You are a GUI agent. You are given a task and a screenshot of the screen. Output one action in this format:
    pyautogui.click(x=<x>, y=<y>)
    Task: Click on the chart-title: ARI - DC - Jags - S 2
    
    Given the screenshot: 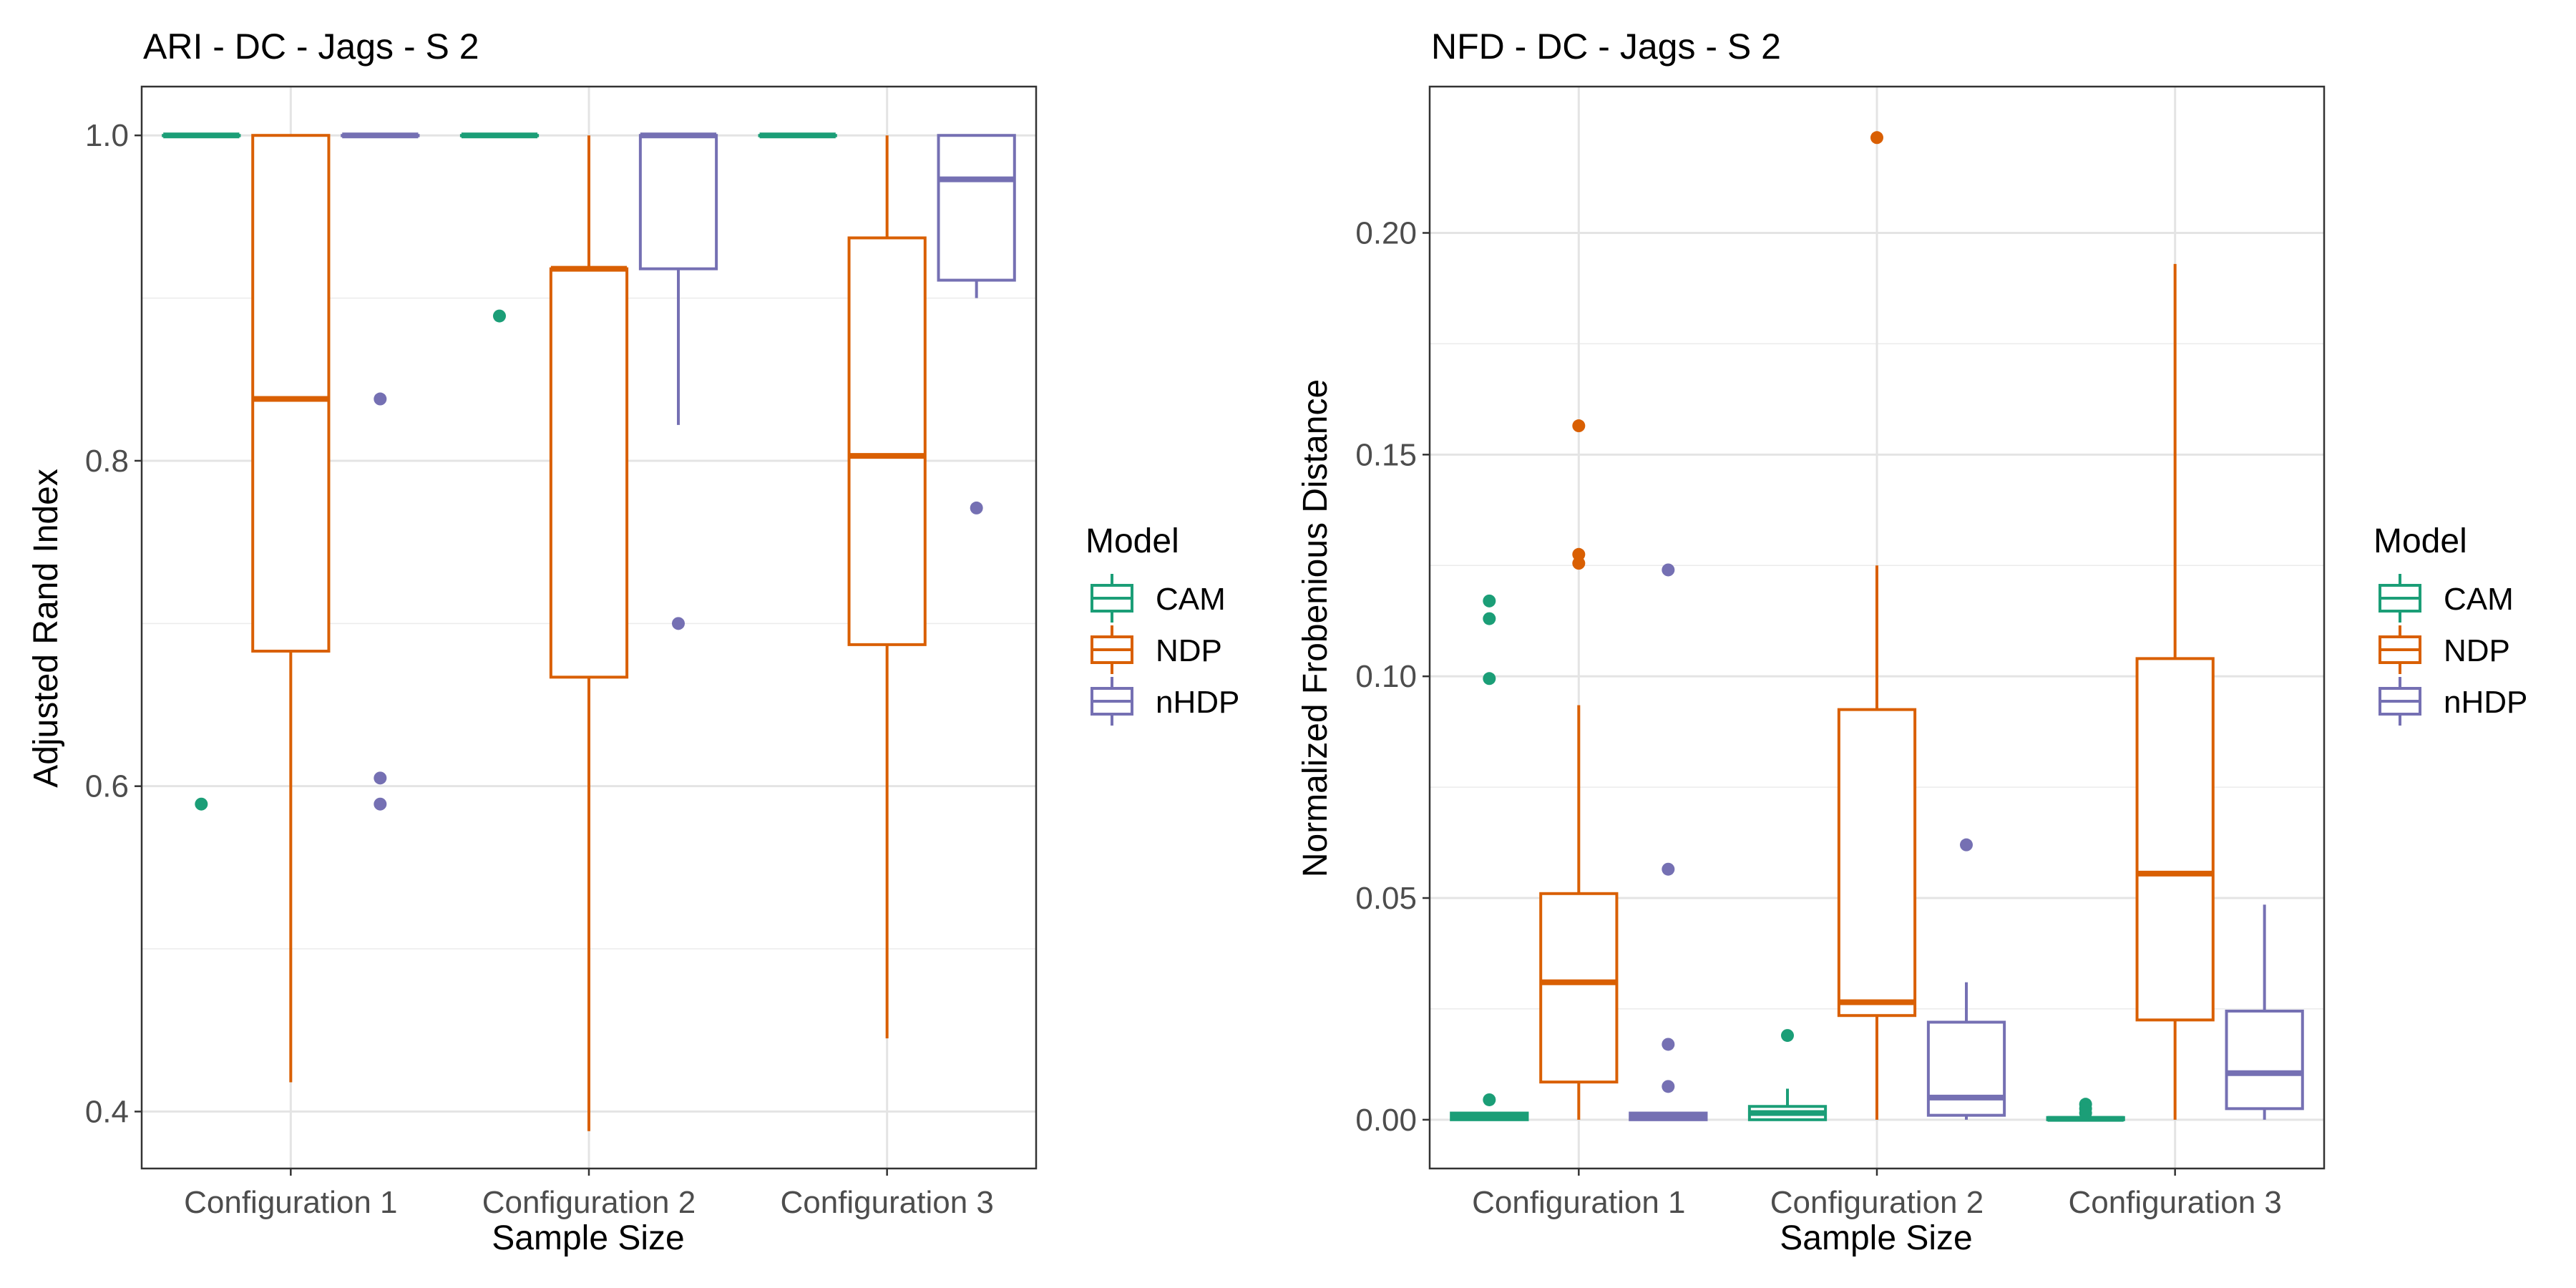 What is the action you would take?
    pyautogui.click(x=311, y=46)
    